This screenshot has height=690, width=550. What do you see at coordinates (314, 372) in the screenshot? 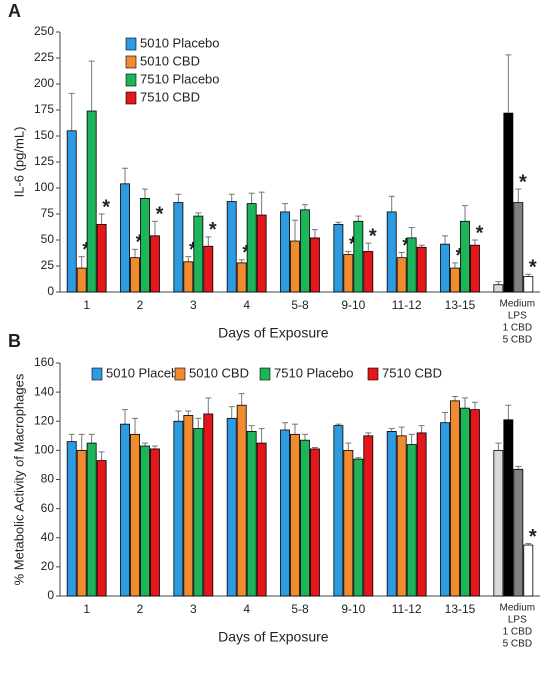
I see `legend-label: 7510 Placebo` at bounding box center [314, 372].